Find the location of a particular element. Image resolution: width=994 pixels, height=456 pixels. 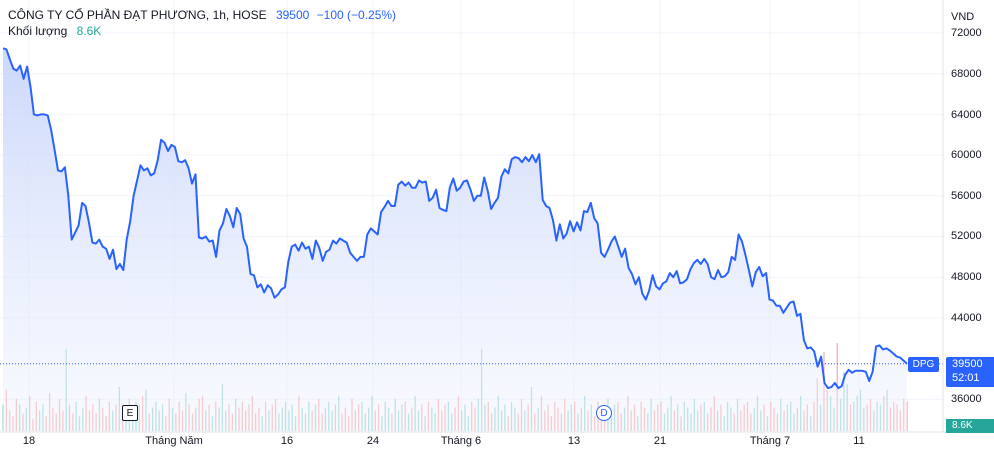

dividend-event-marker: D is located at coordinates (604, 413).